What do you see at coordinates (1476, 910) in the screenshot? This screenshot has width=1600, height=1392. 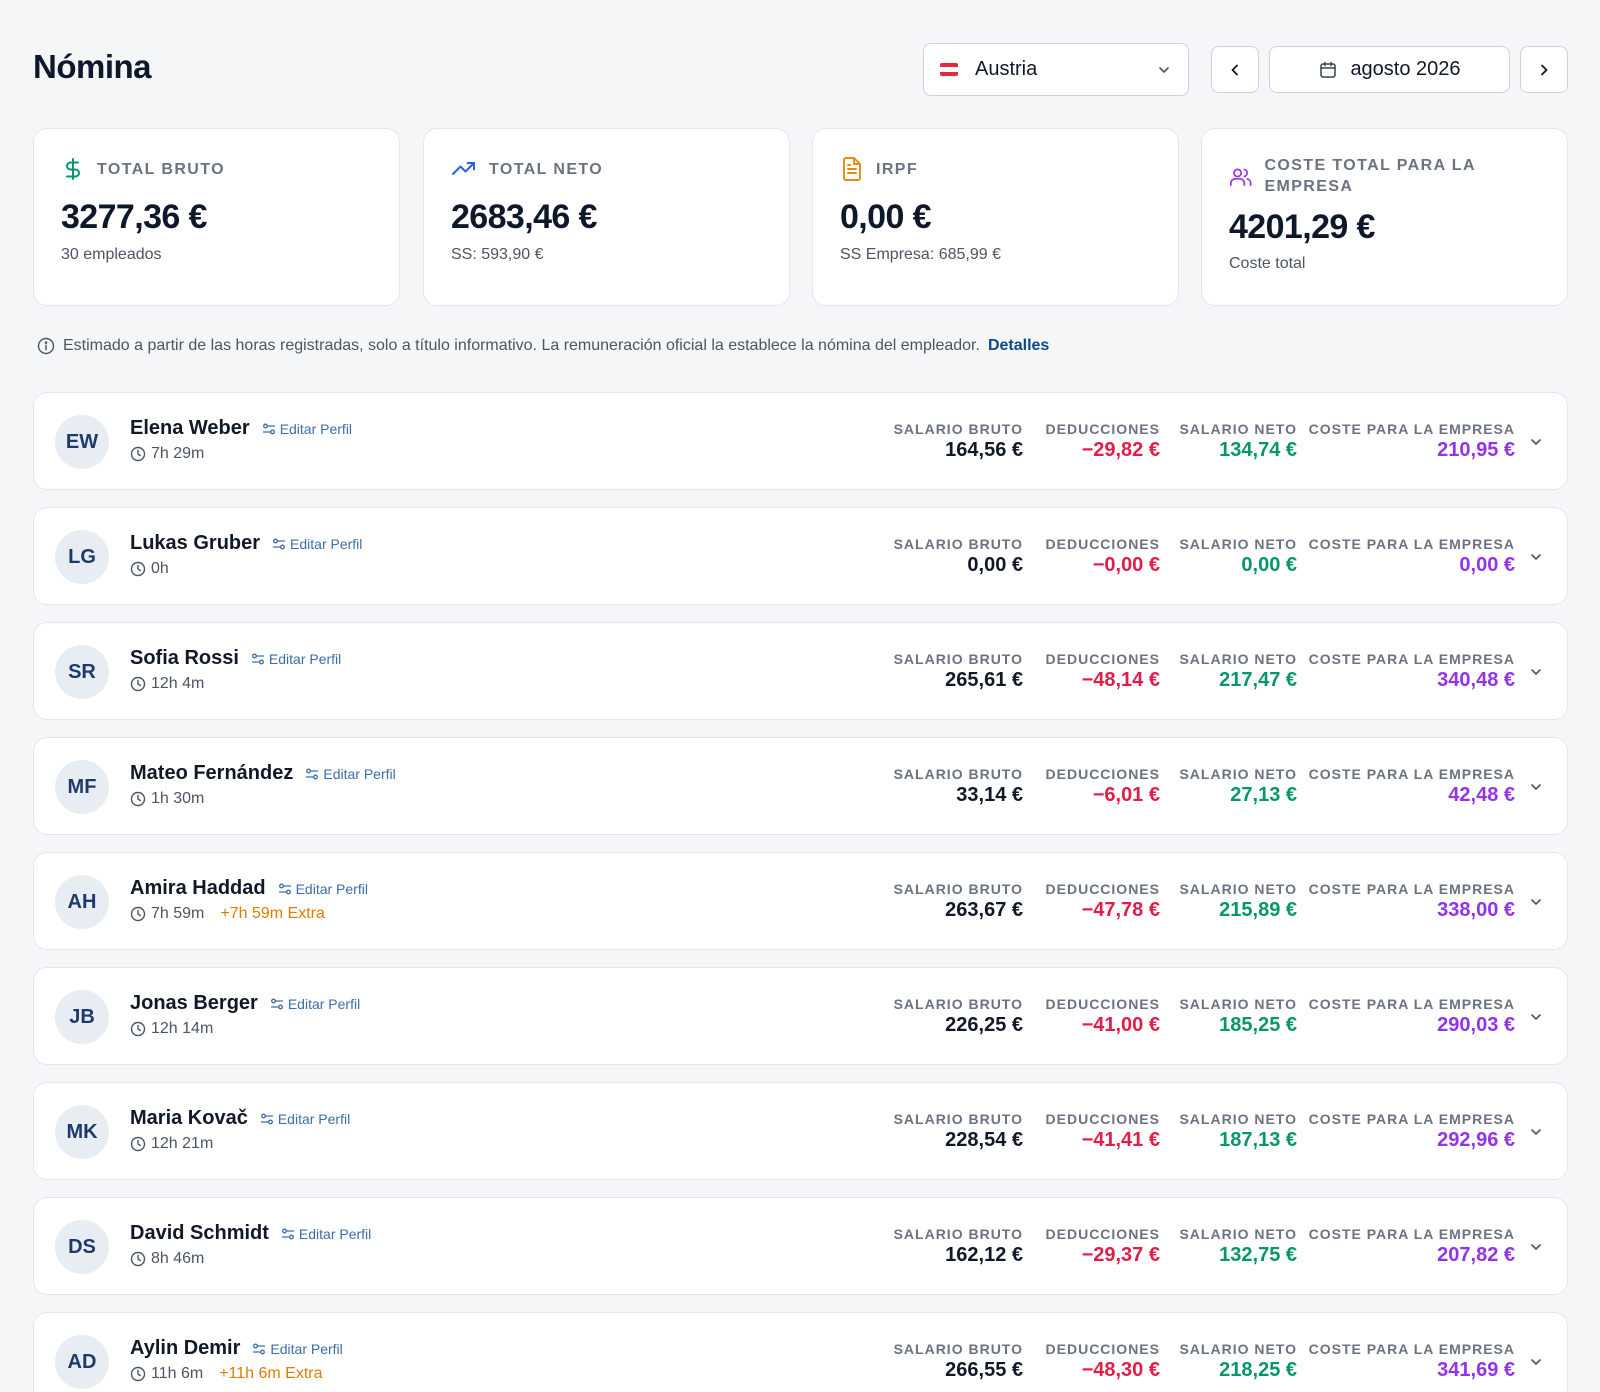 I see `company-cost-value: 338,00 €` at bounding box center [1476, 910].